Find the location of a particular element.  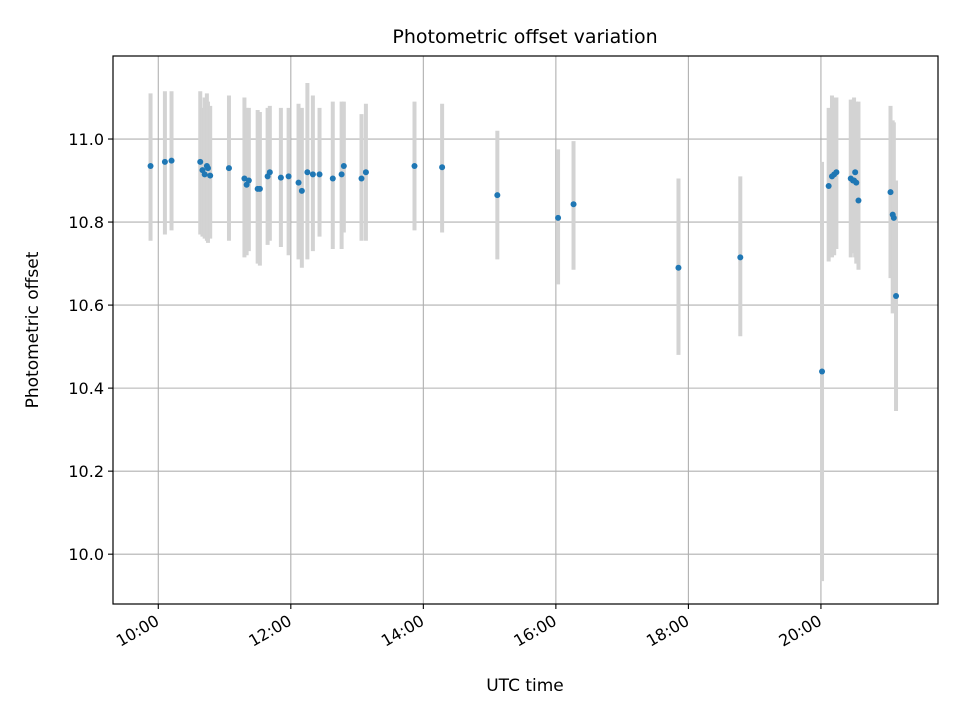

y-tick-label: 10.4 is located at coordinates (86, 388).